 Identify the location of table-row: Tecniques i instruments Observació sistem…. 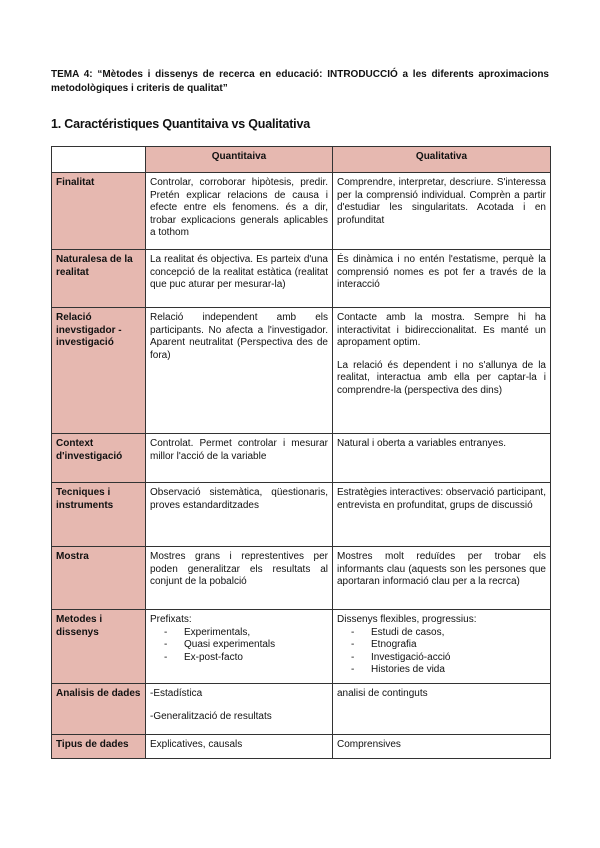
(301, 514).